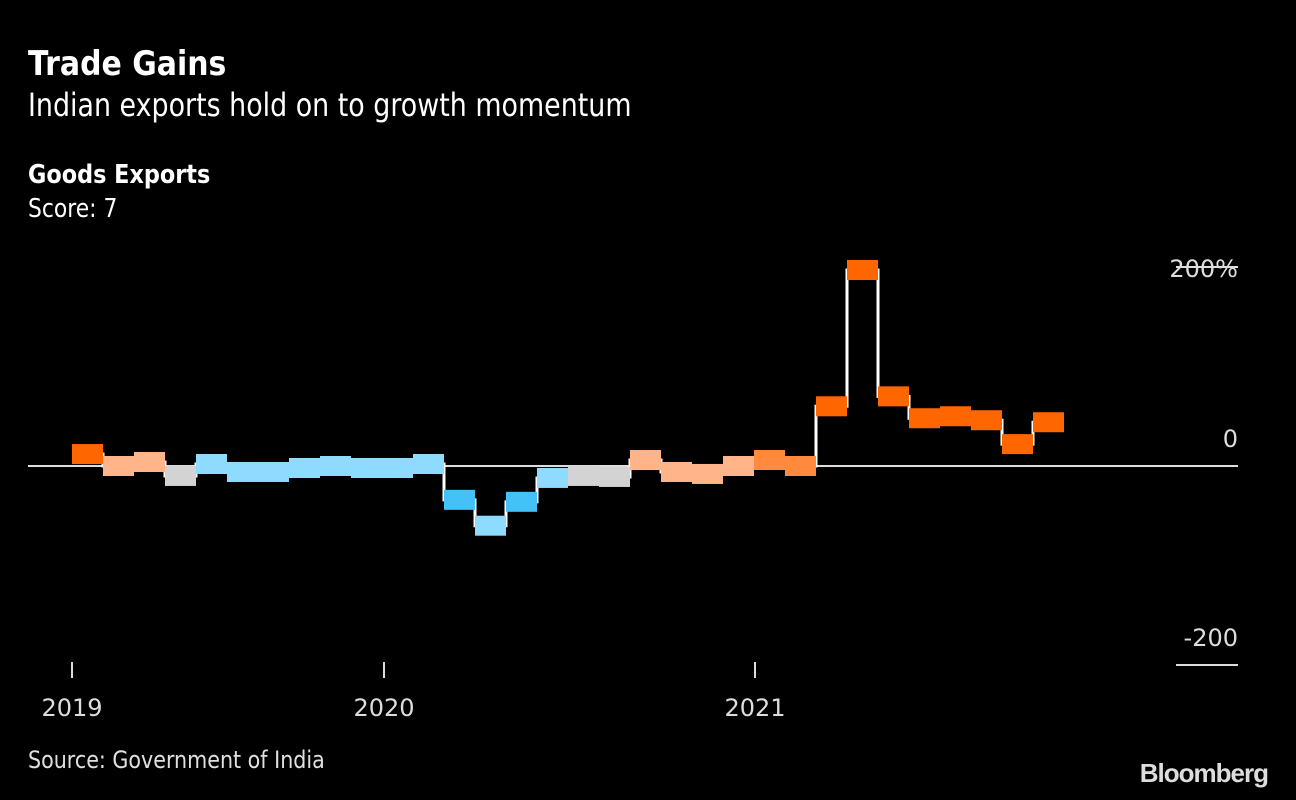 This screenshot has width=1296, height=800. What do you see at coordinates (119, 175) in the screenshot?
I see `panel-title: Goods Exports` at bounding box center [119, 175].